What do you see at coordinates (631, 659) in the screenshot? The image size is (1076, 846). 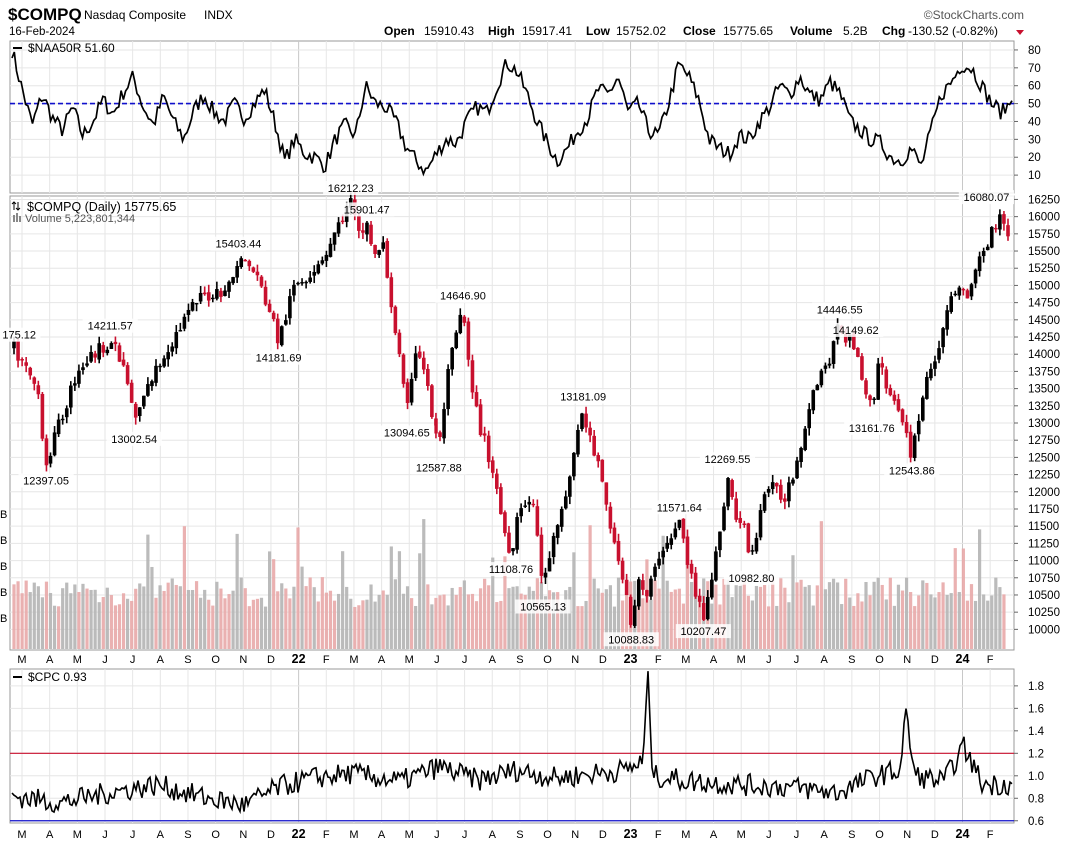 I see `x-tick-label: 23` at bounding box center [631, 659].